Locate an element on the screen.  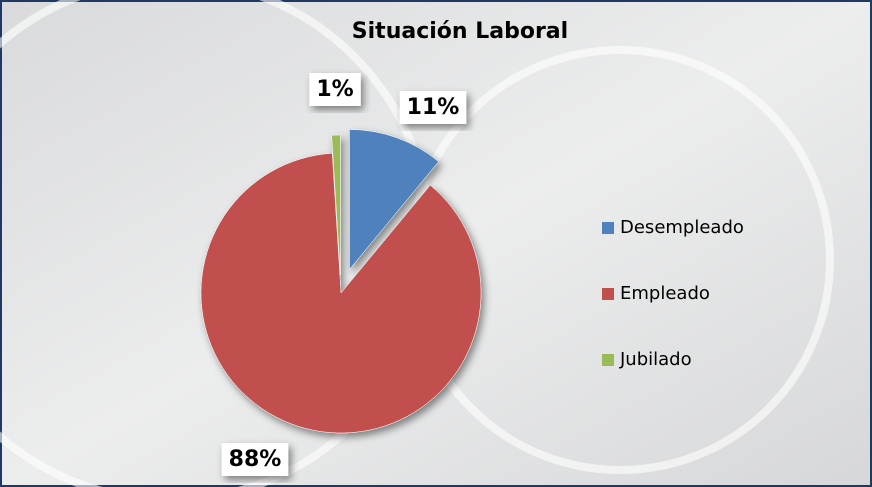
data-label: 88% is located at coordinates (255, 459).